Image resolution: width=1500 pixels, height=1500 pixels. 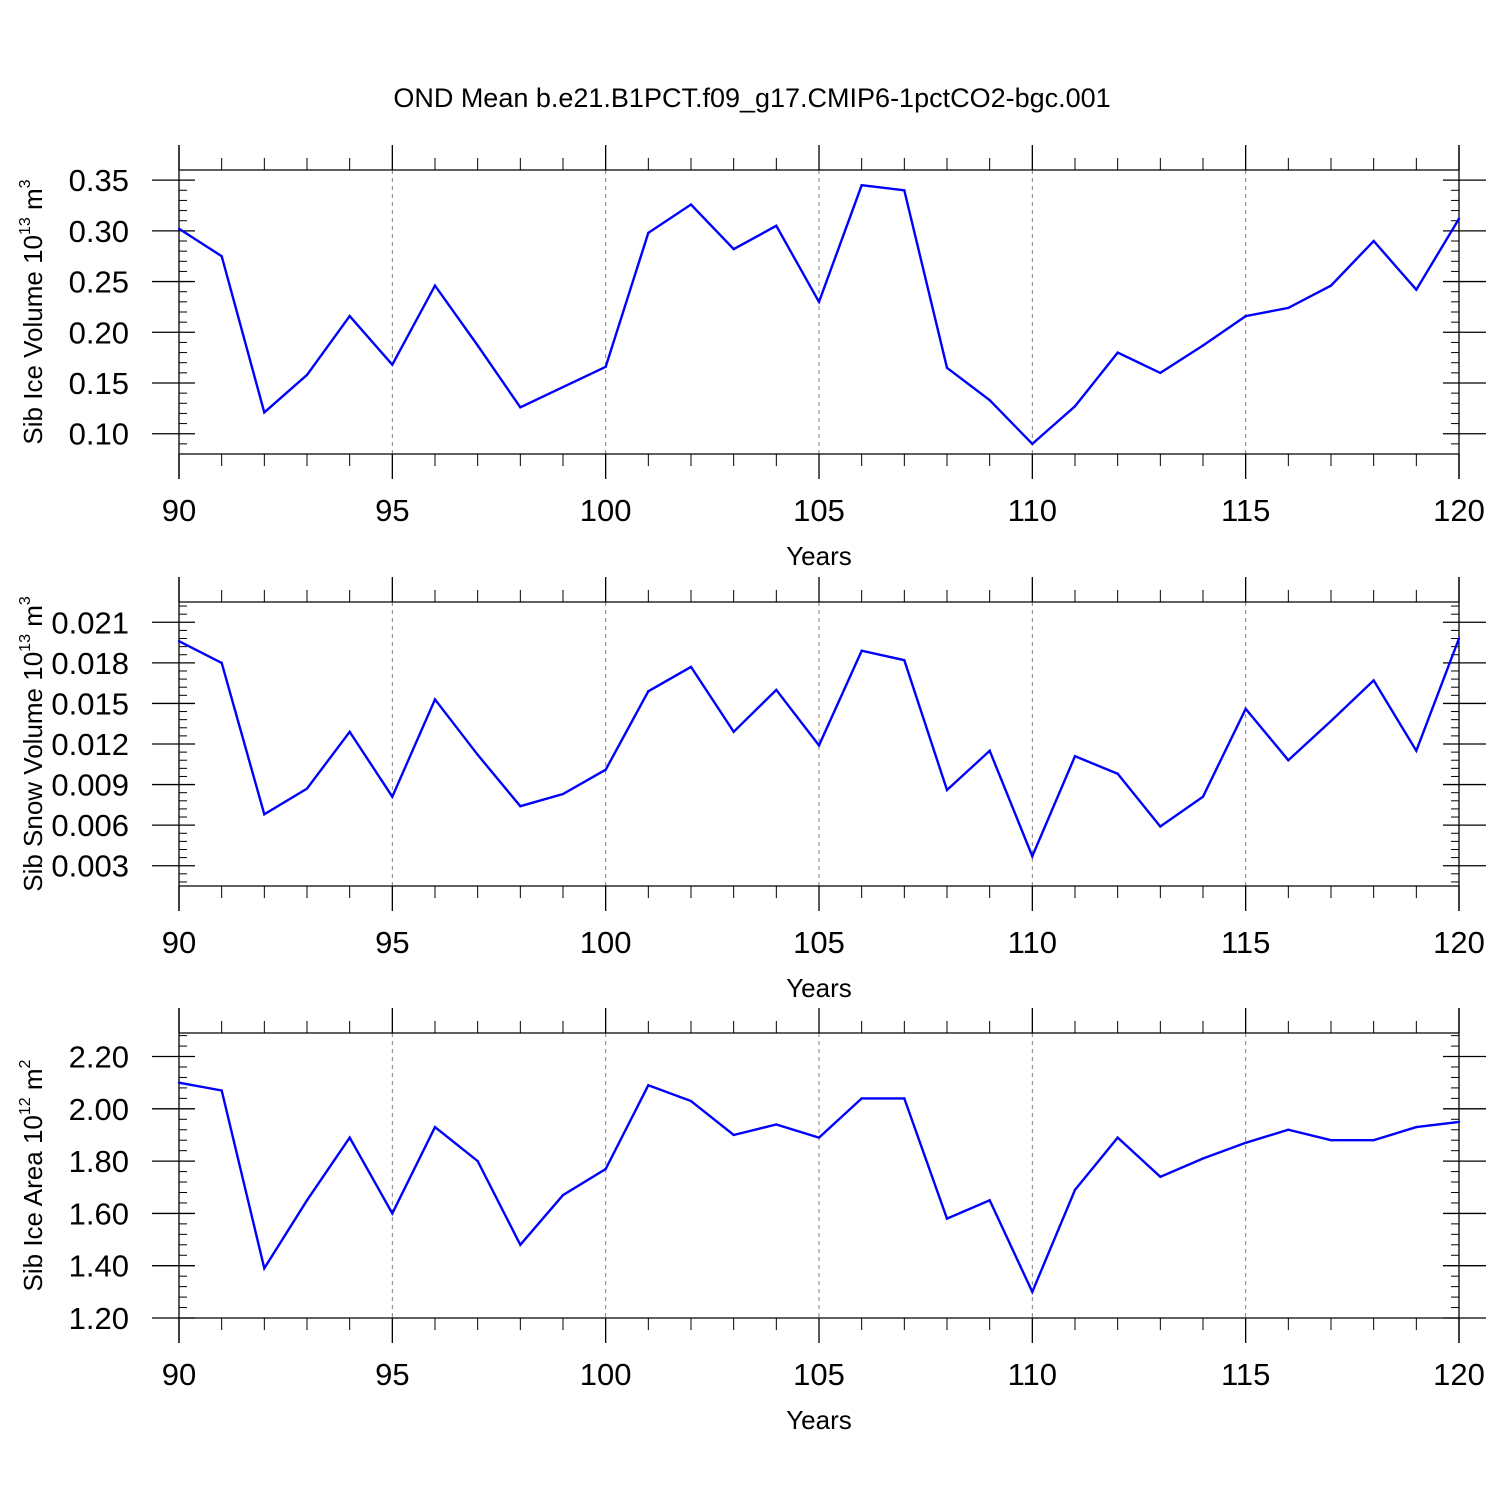 What do you see at coordinates (99, 332) in the screenshot?
I see `y-tick-label: 0.20` at bounding box center [99, 332].